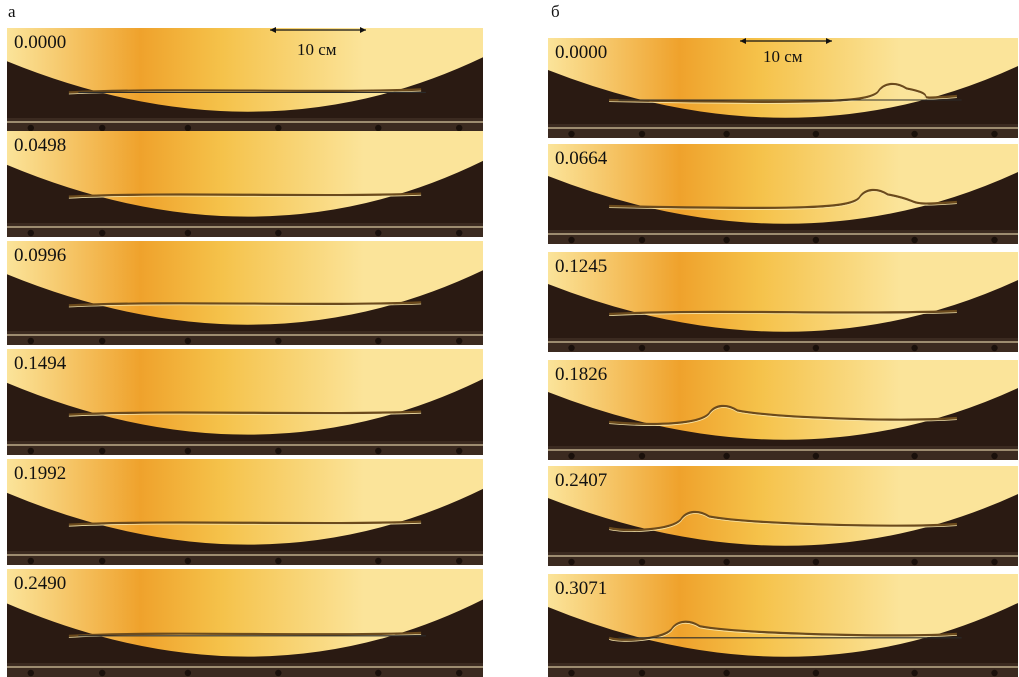  I want to click on panel-label-b: б, so click(555, 11).